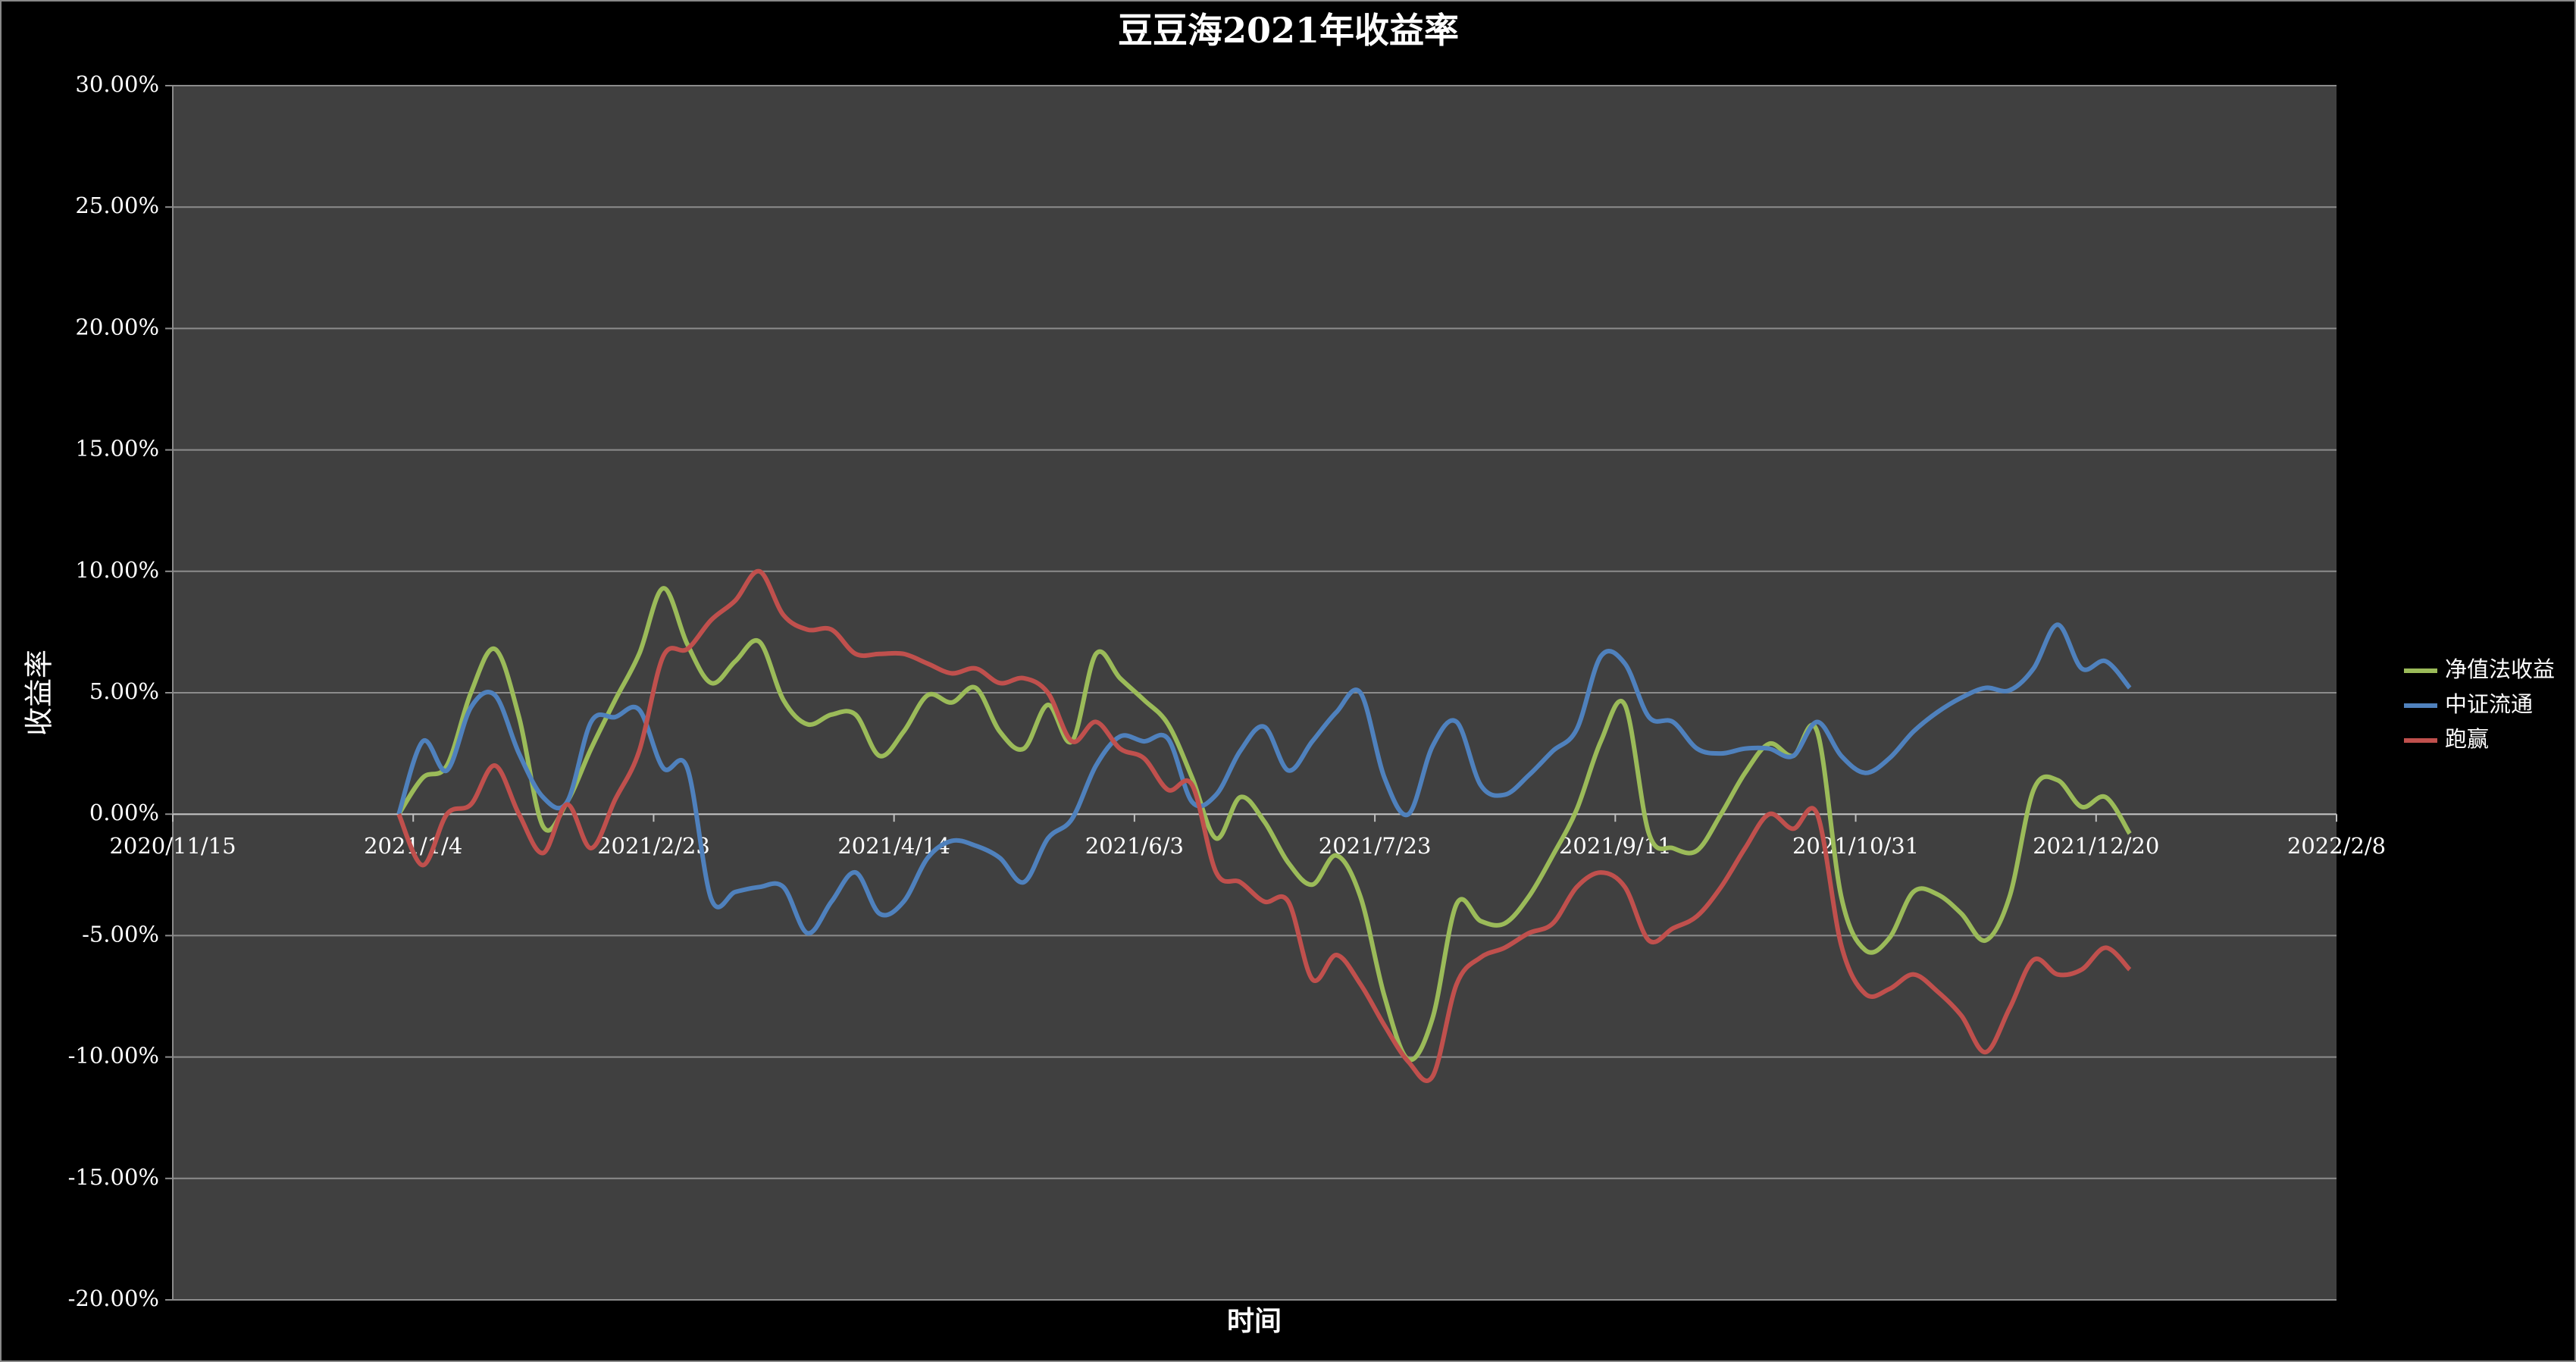 This screenshot has width=2576, height=1362. What do you see at coordinates (117, 327) in the screenshot?
I see `y-tick-label: 20.00%` at bounding box center [117, 327].